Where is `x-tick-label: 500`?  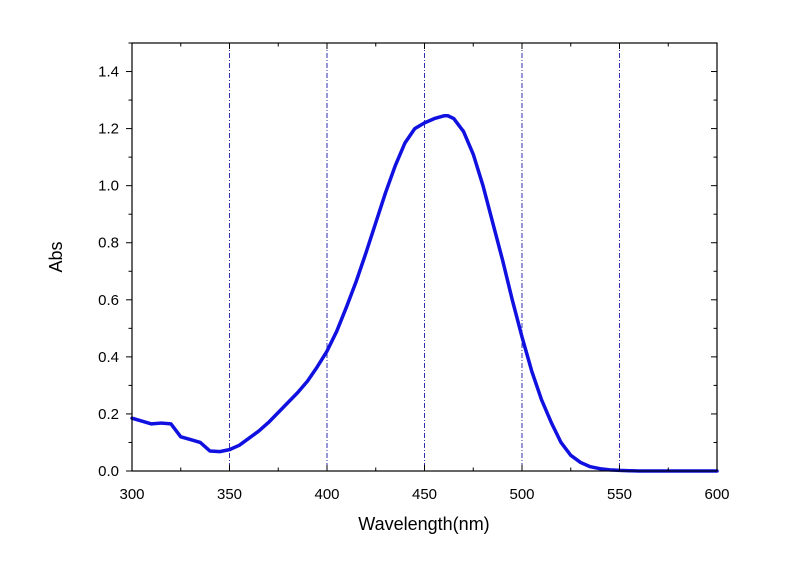
x-tick-label: 500 is located at coordinates (521, 494).